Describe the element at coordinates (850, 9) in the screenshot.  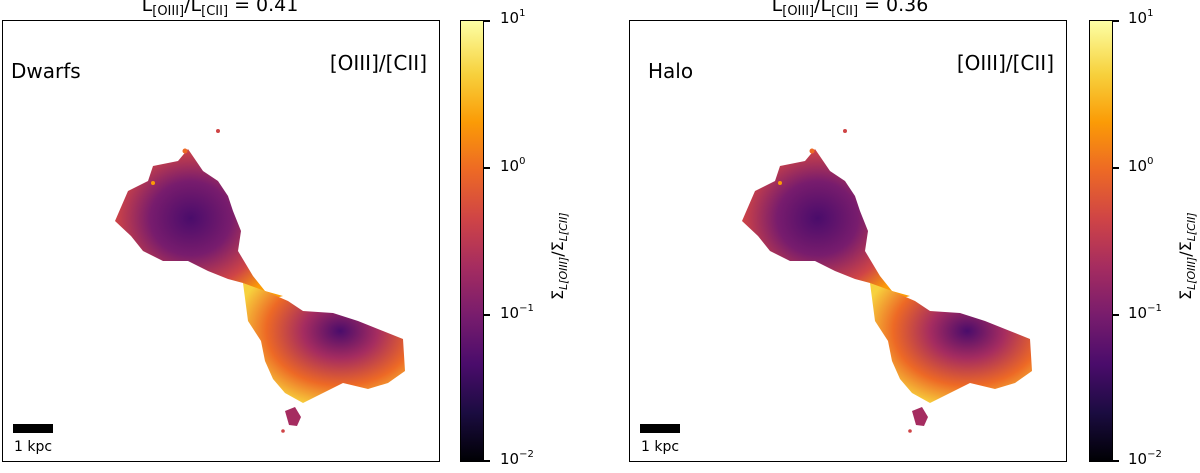
I see `panel-title: L[OIII]/L[CII] = 0.36` at that location.